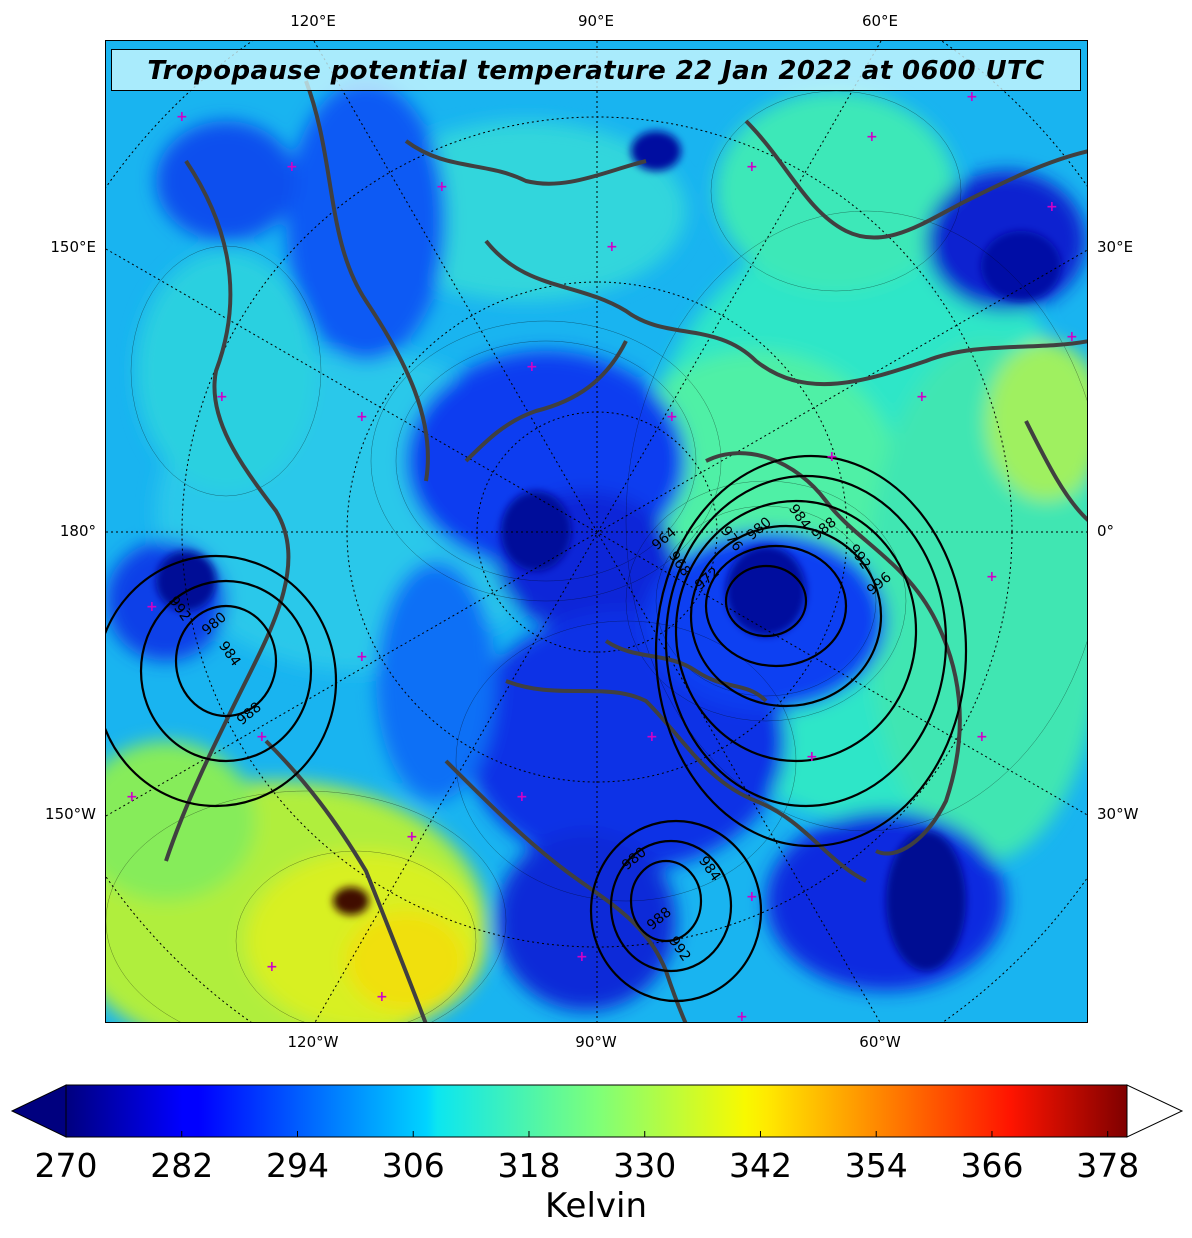 This screenshot has height=1238, width=1192. I want to click on lon-label-60e: 60°E, so click(880, 21).